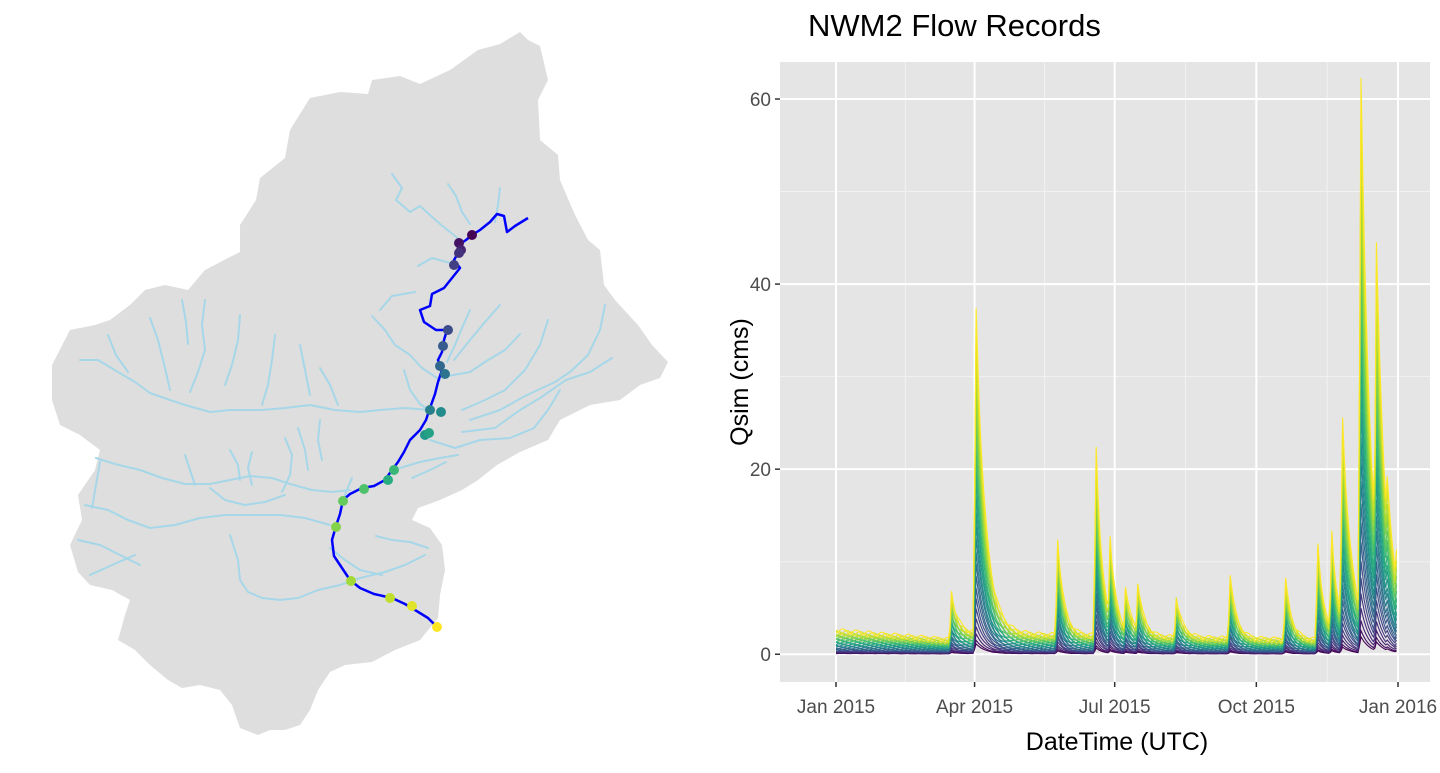 The image size is (1440, 773). I want to click on x-tick-label: Jan 2015, so click(836, 707).